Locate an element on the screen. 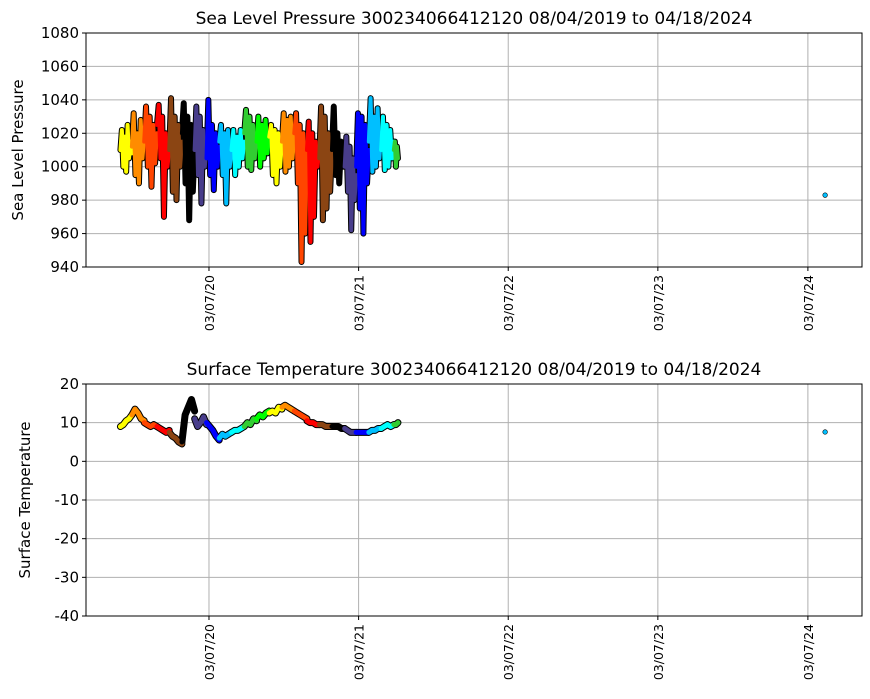 This screenshot has width=870, height=699. y-tick-label: 940 is located at coordinates (64, 267).